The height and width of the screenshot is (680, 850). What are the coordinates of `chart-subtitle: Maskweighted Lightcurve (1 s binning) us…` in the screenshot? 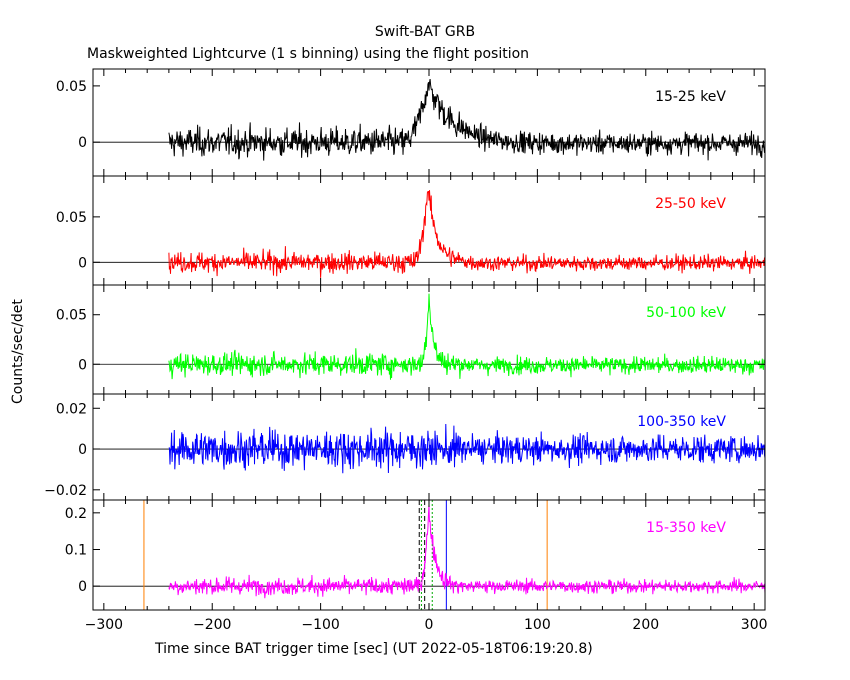 It's located at (308, 54).